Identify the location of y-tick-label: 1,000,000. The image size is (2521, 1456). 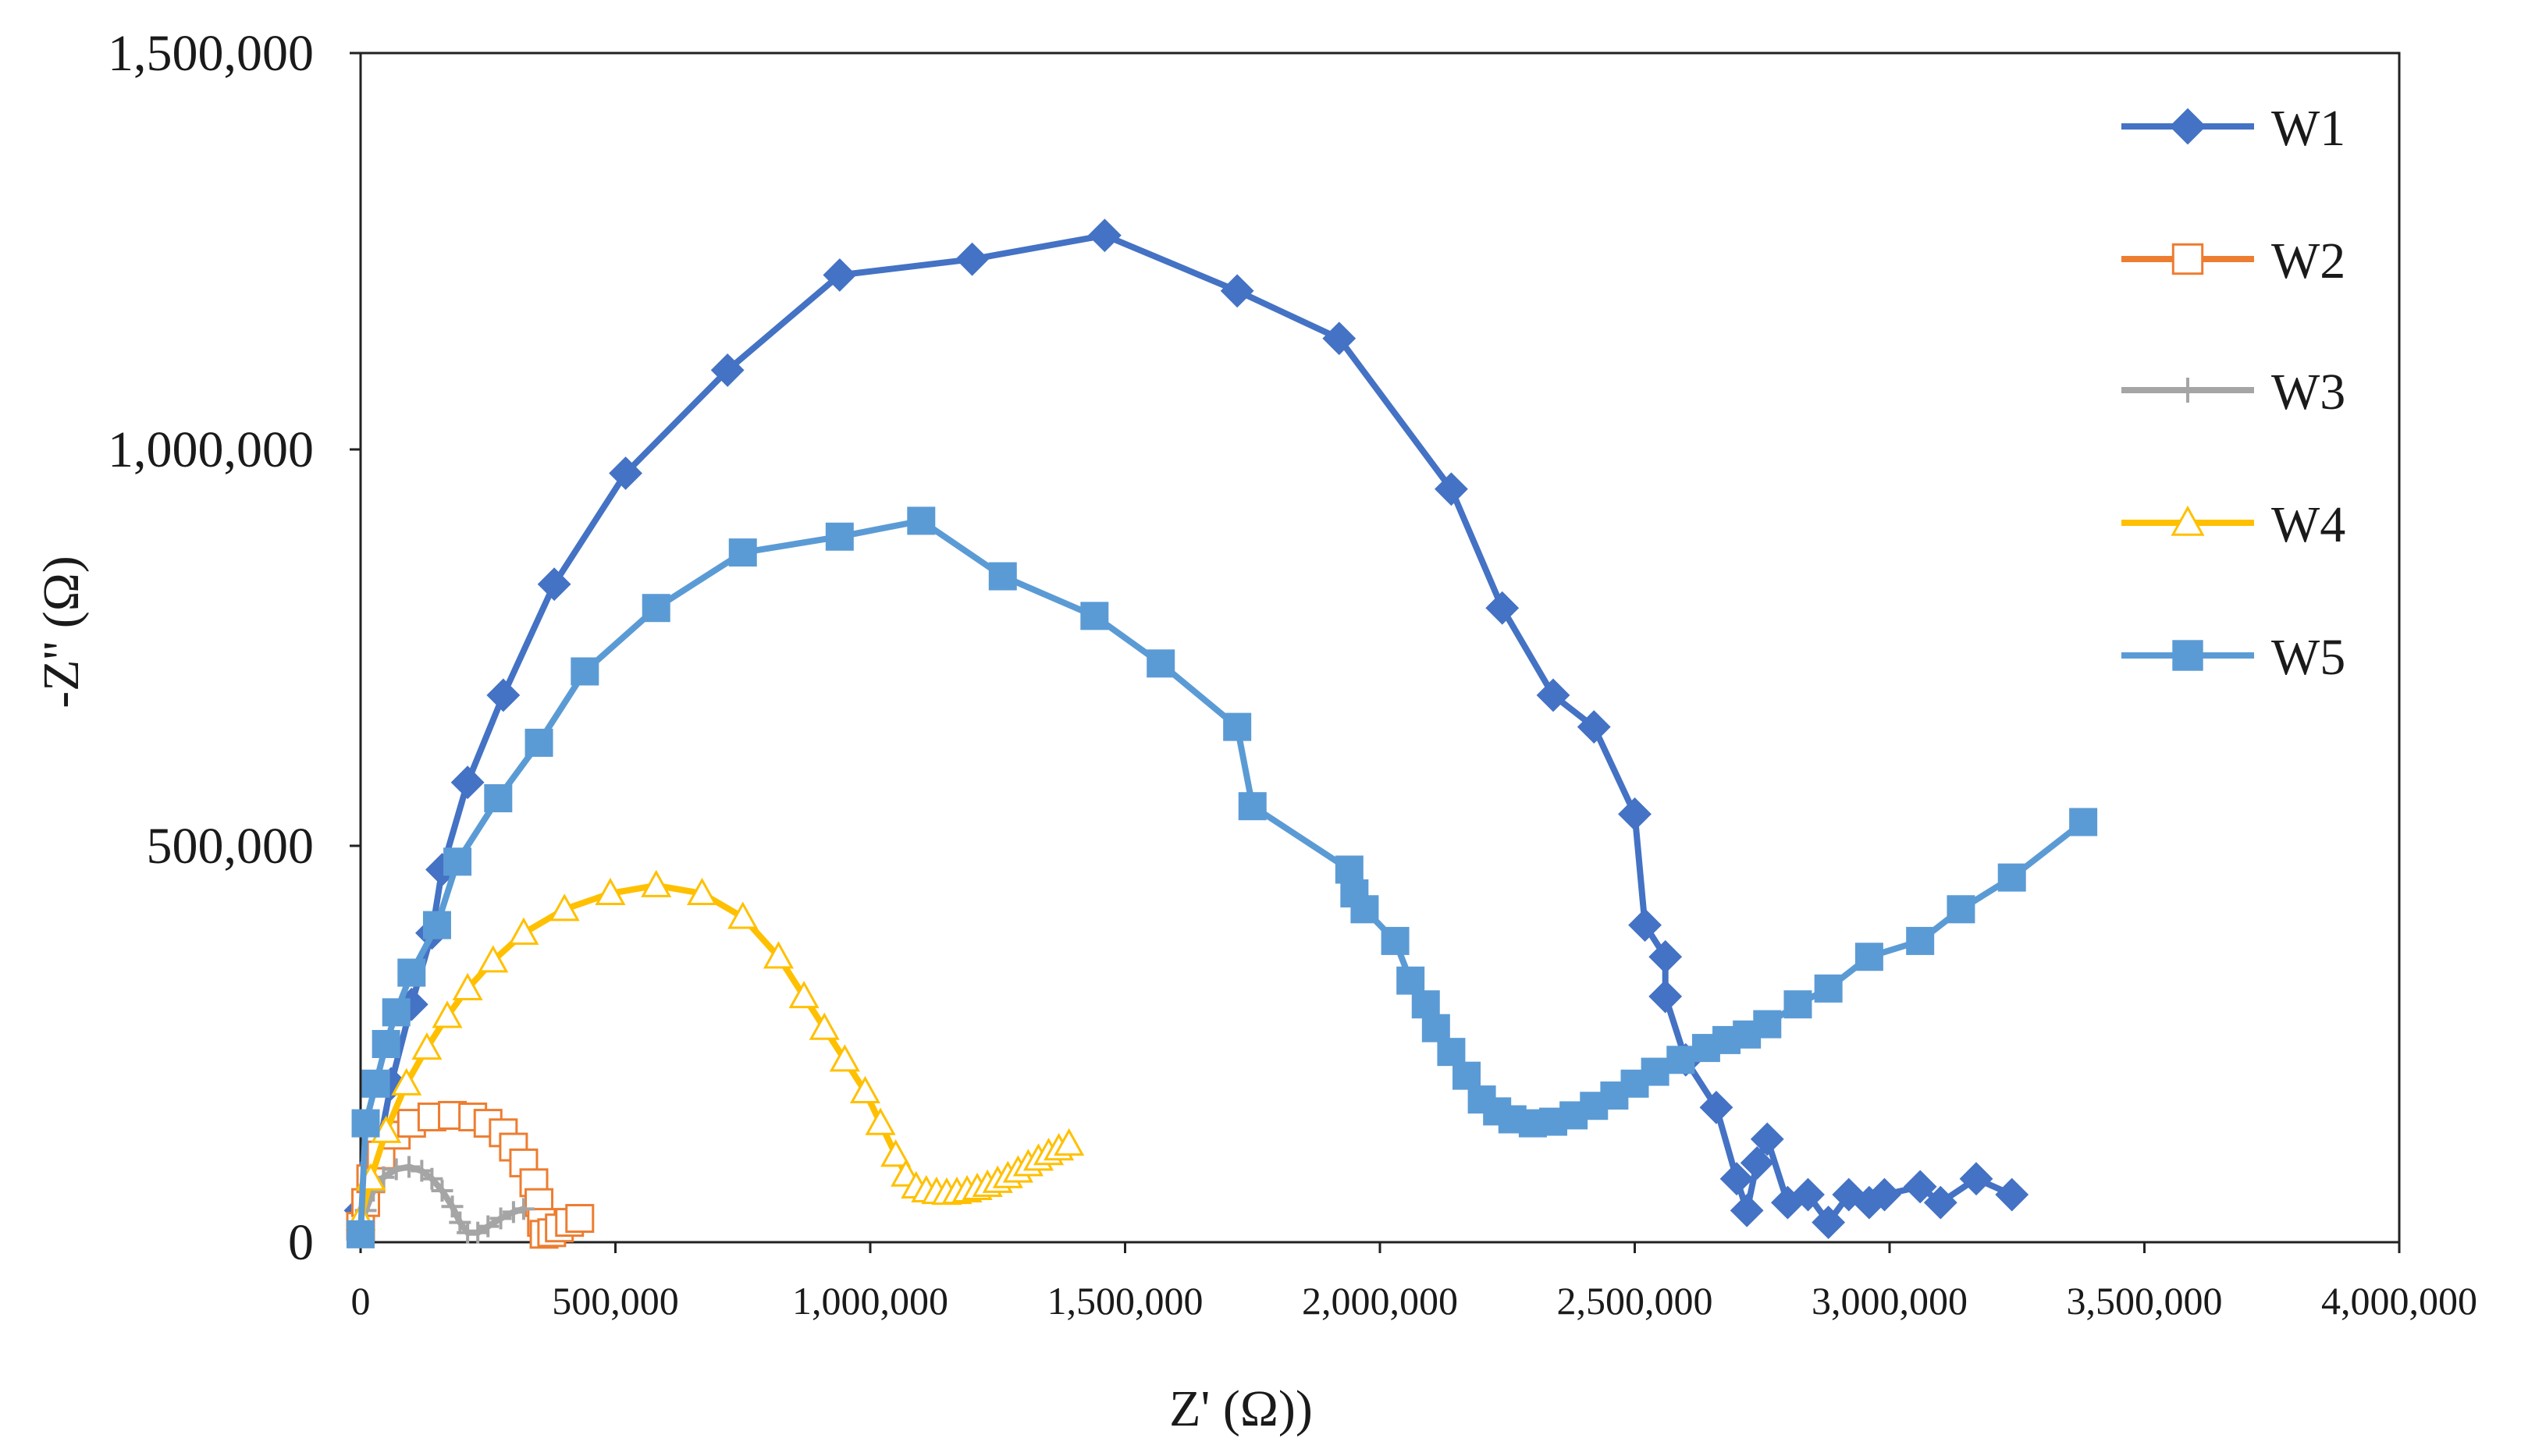
(211, 449).